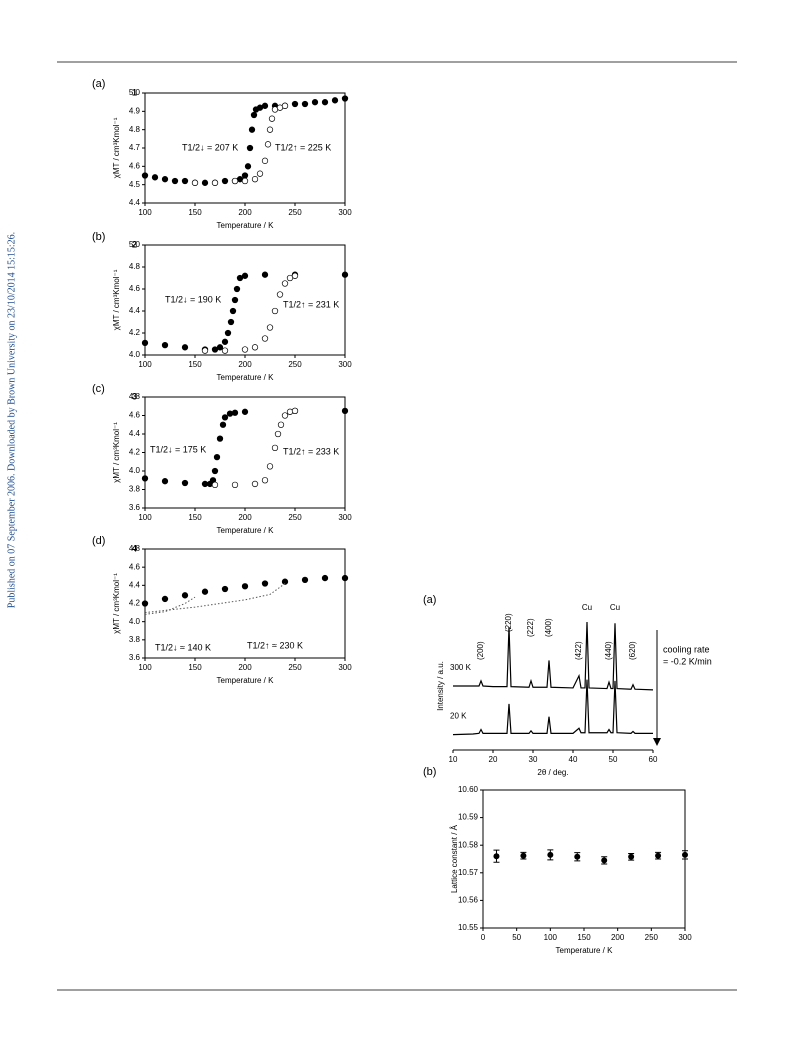 This screenshot has height=1040, width=793. I want to click on y-axis-label: Intensity / a.u., so click(440, 686).